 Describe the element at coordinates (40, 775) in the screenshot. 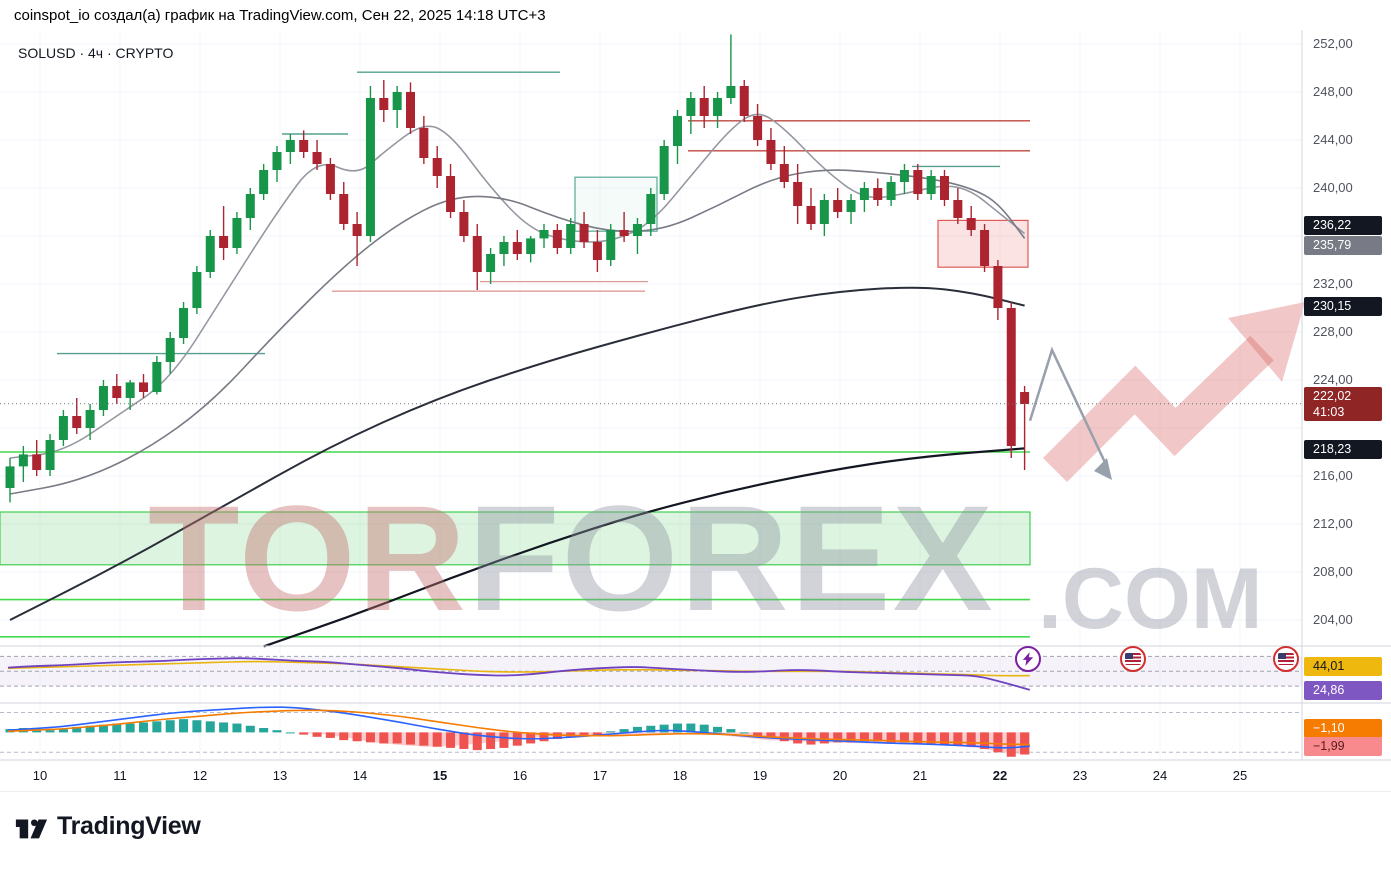

I see `time-axis-label: 10` at that location.